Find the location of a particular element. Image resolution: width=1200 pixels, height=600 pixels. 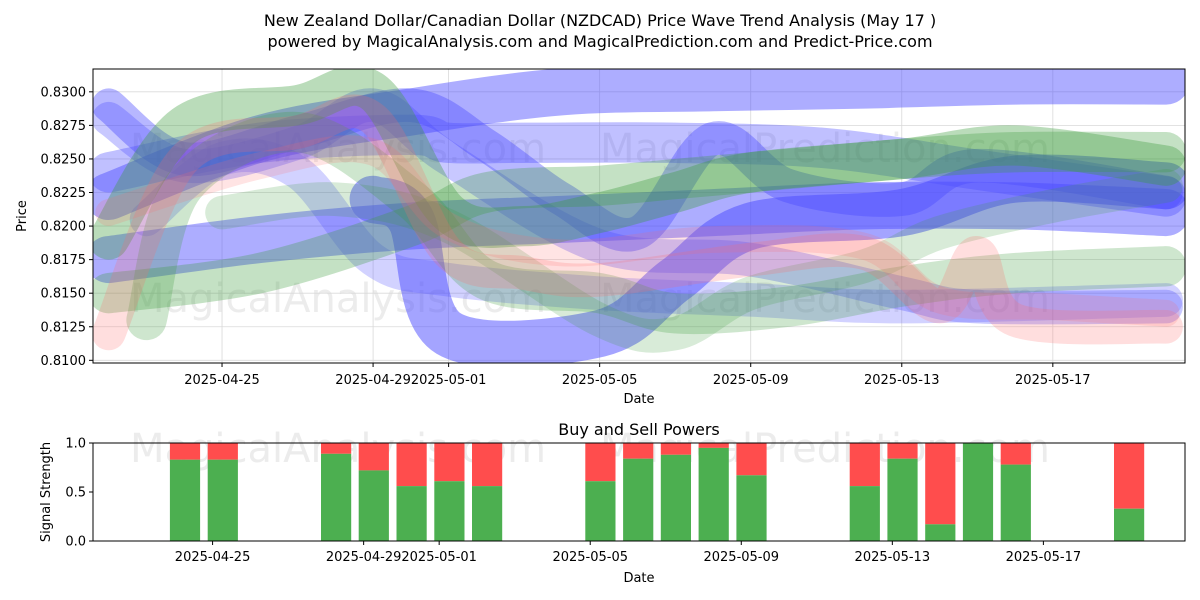

signal-y-axis-ticks: 0.0 0.5 1.0 is located at coordinates (79, 493).